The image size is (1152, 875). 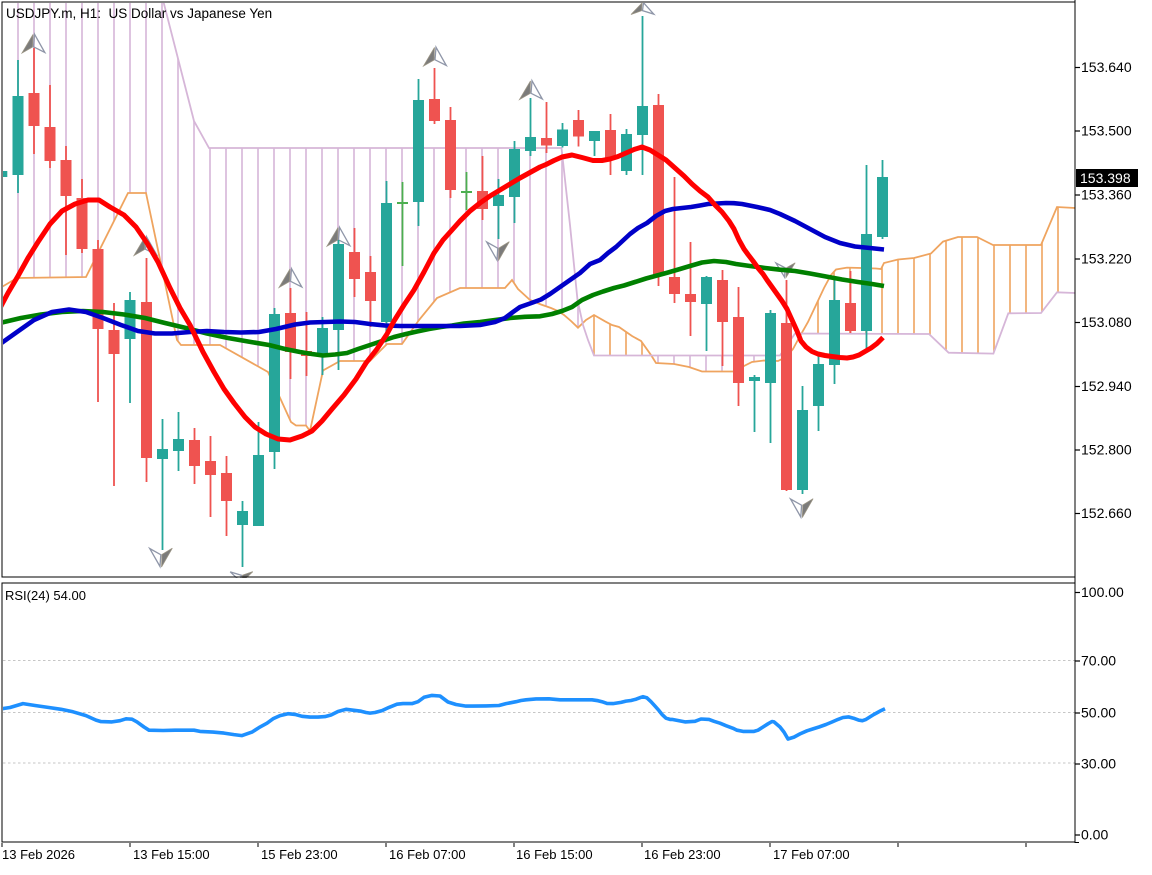 I want to click on svg-text: 152.660, so click(x=1106, y=513).